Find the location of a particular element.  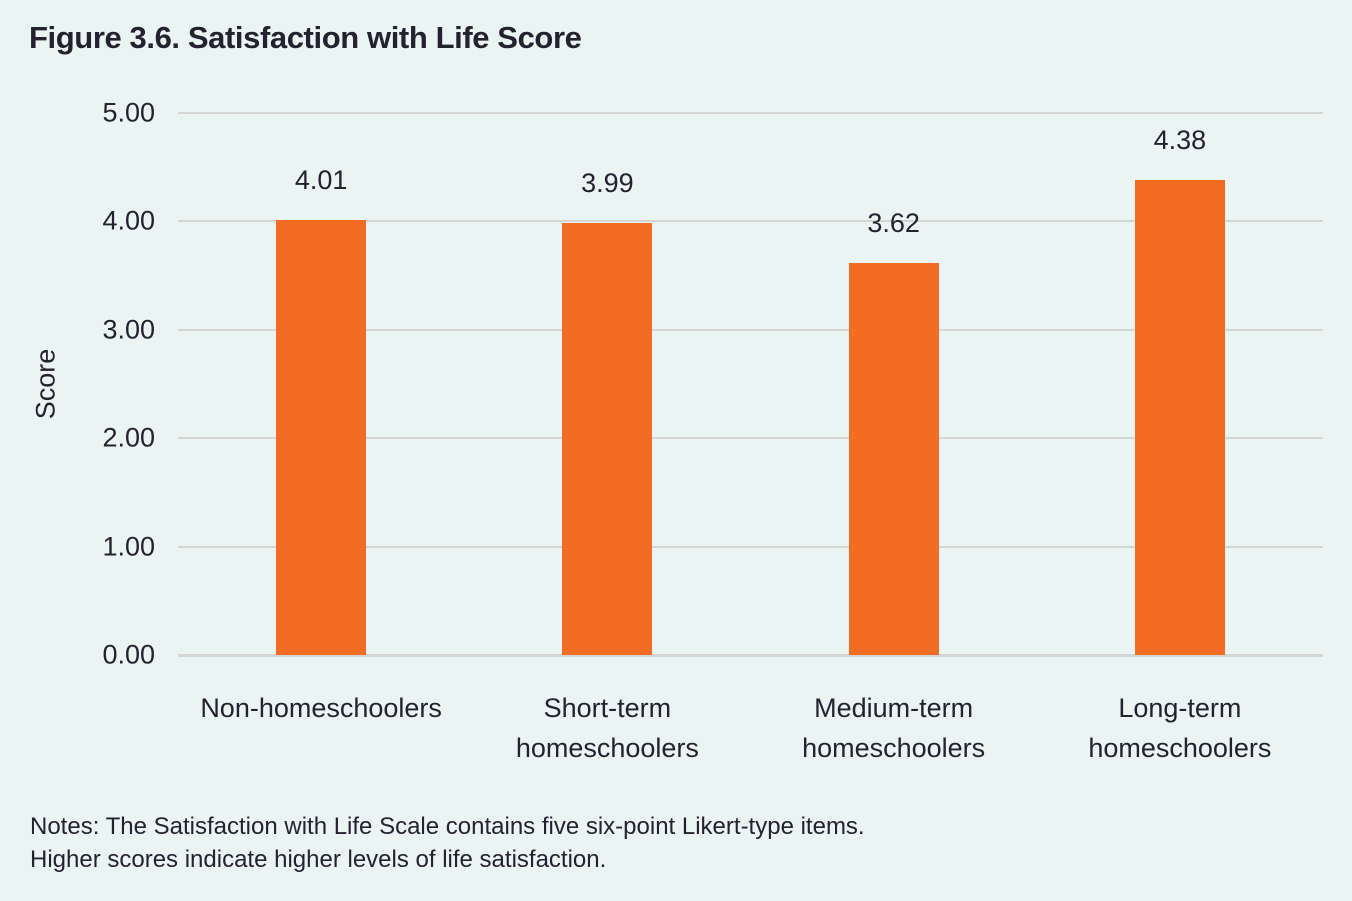

bar-value-label: 4.01 is located at coordinates (321, 180).